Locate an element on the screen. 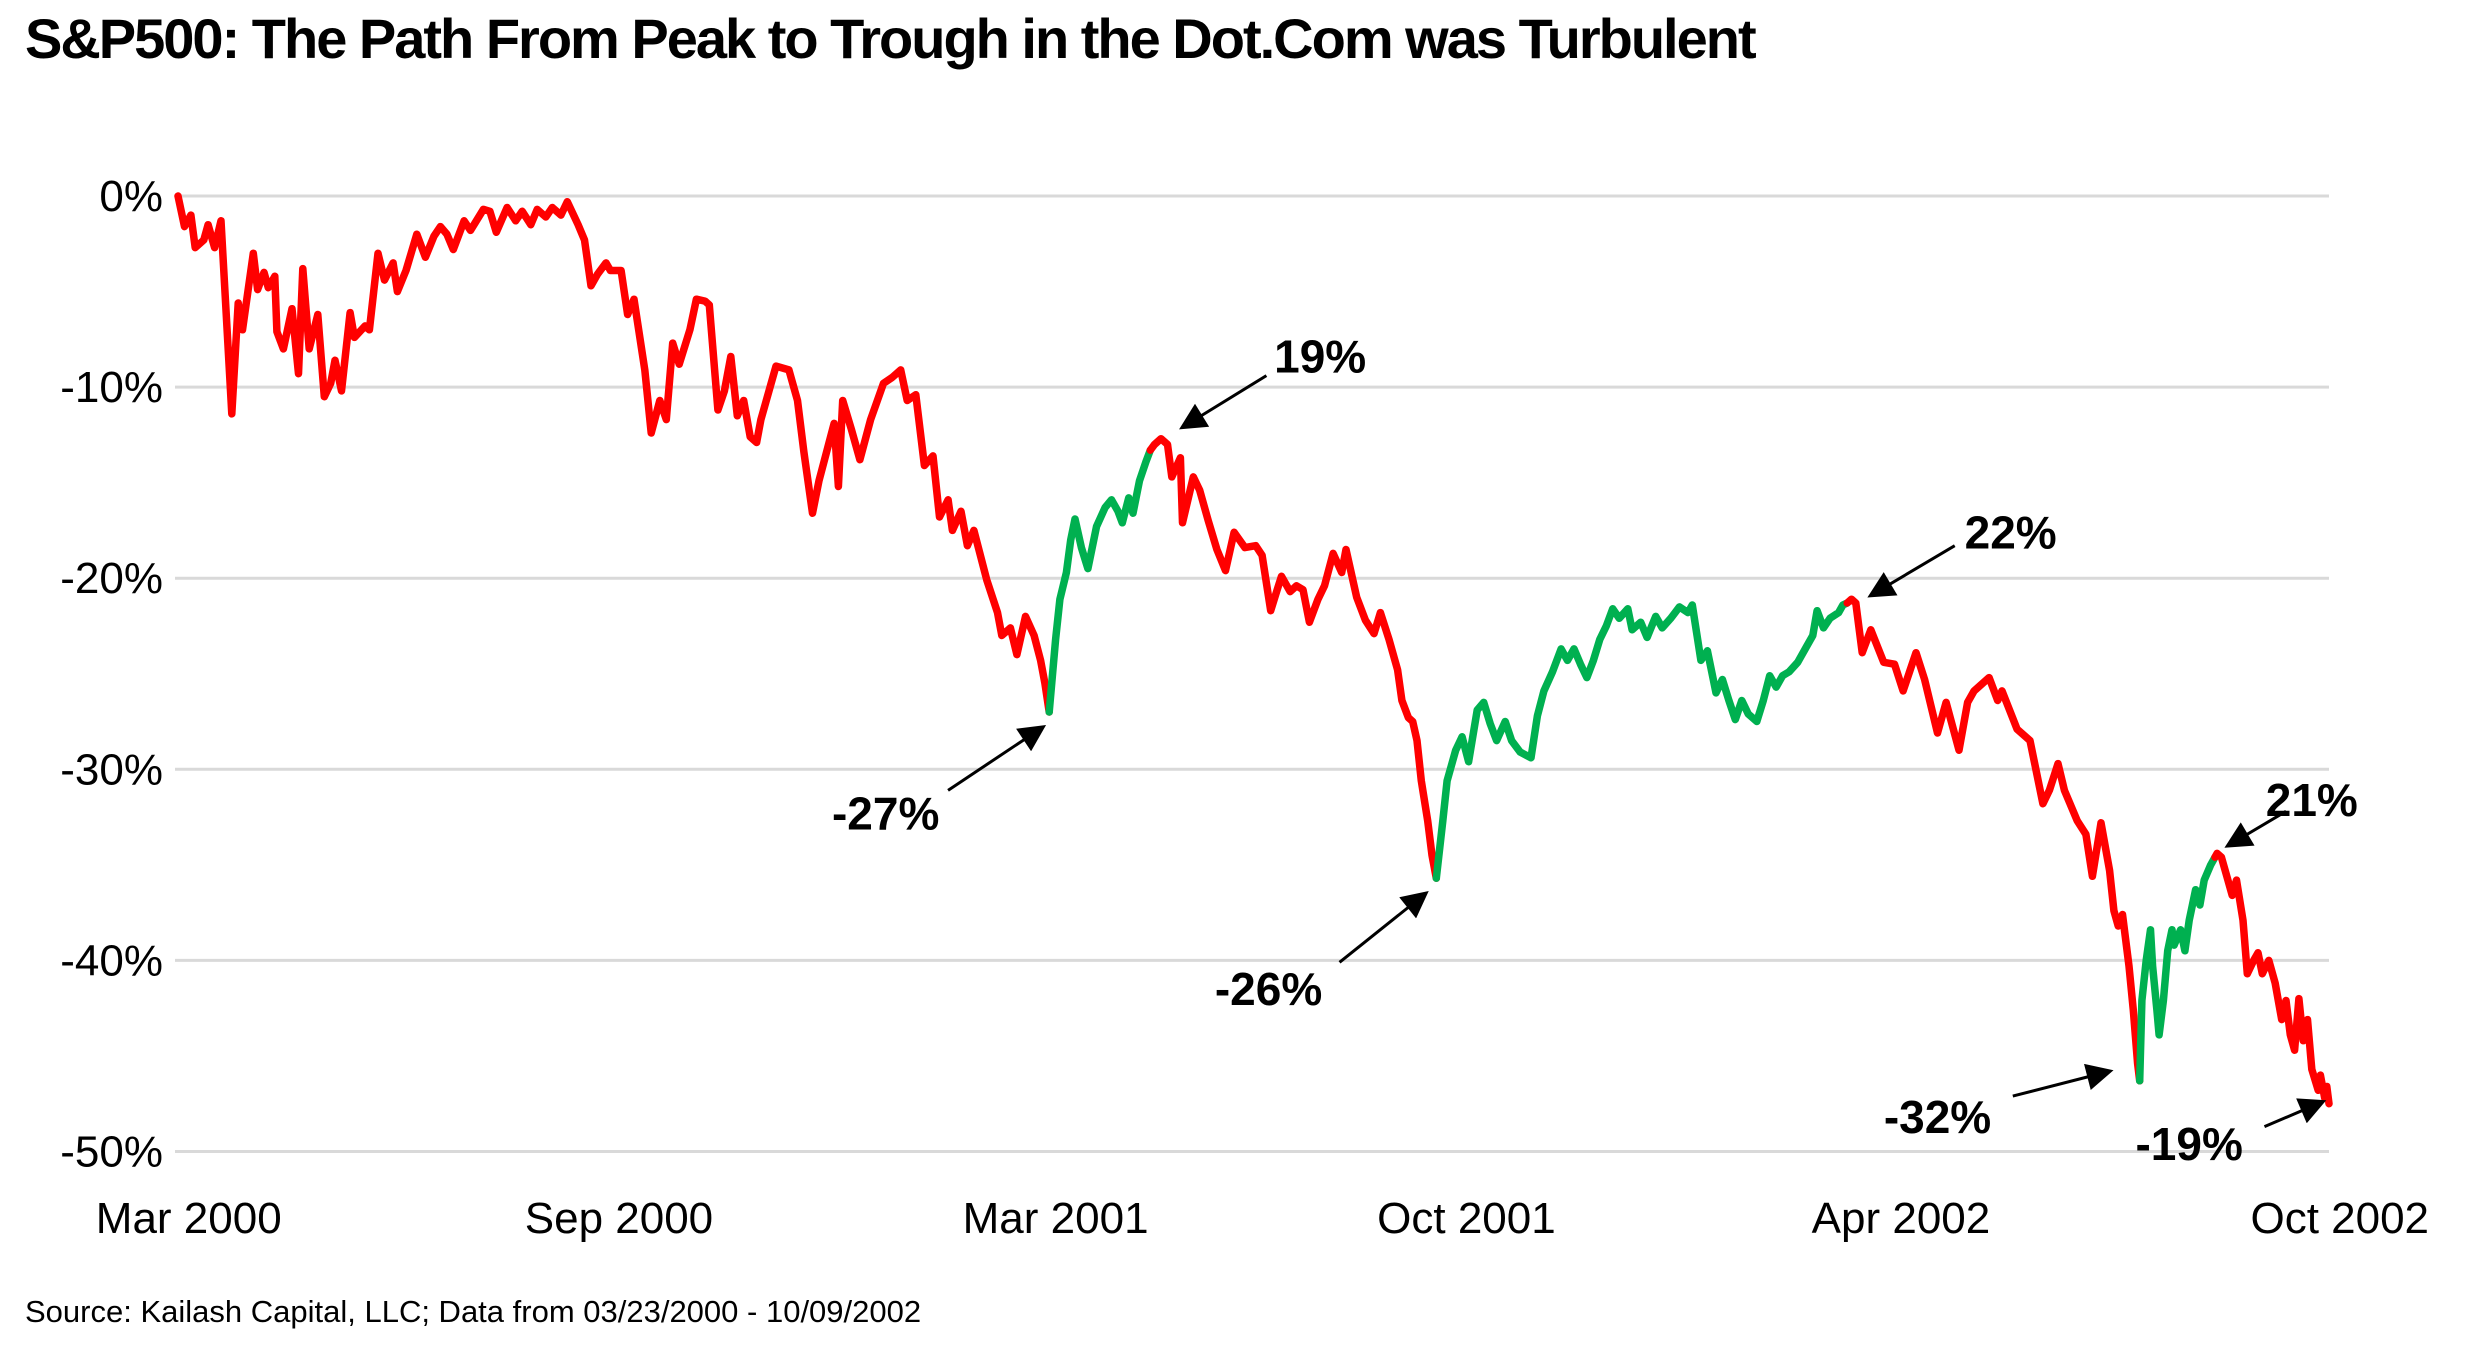 The image size is (2475, 1353). y-tick-label: -40% is located at coordinates (111, 960).